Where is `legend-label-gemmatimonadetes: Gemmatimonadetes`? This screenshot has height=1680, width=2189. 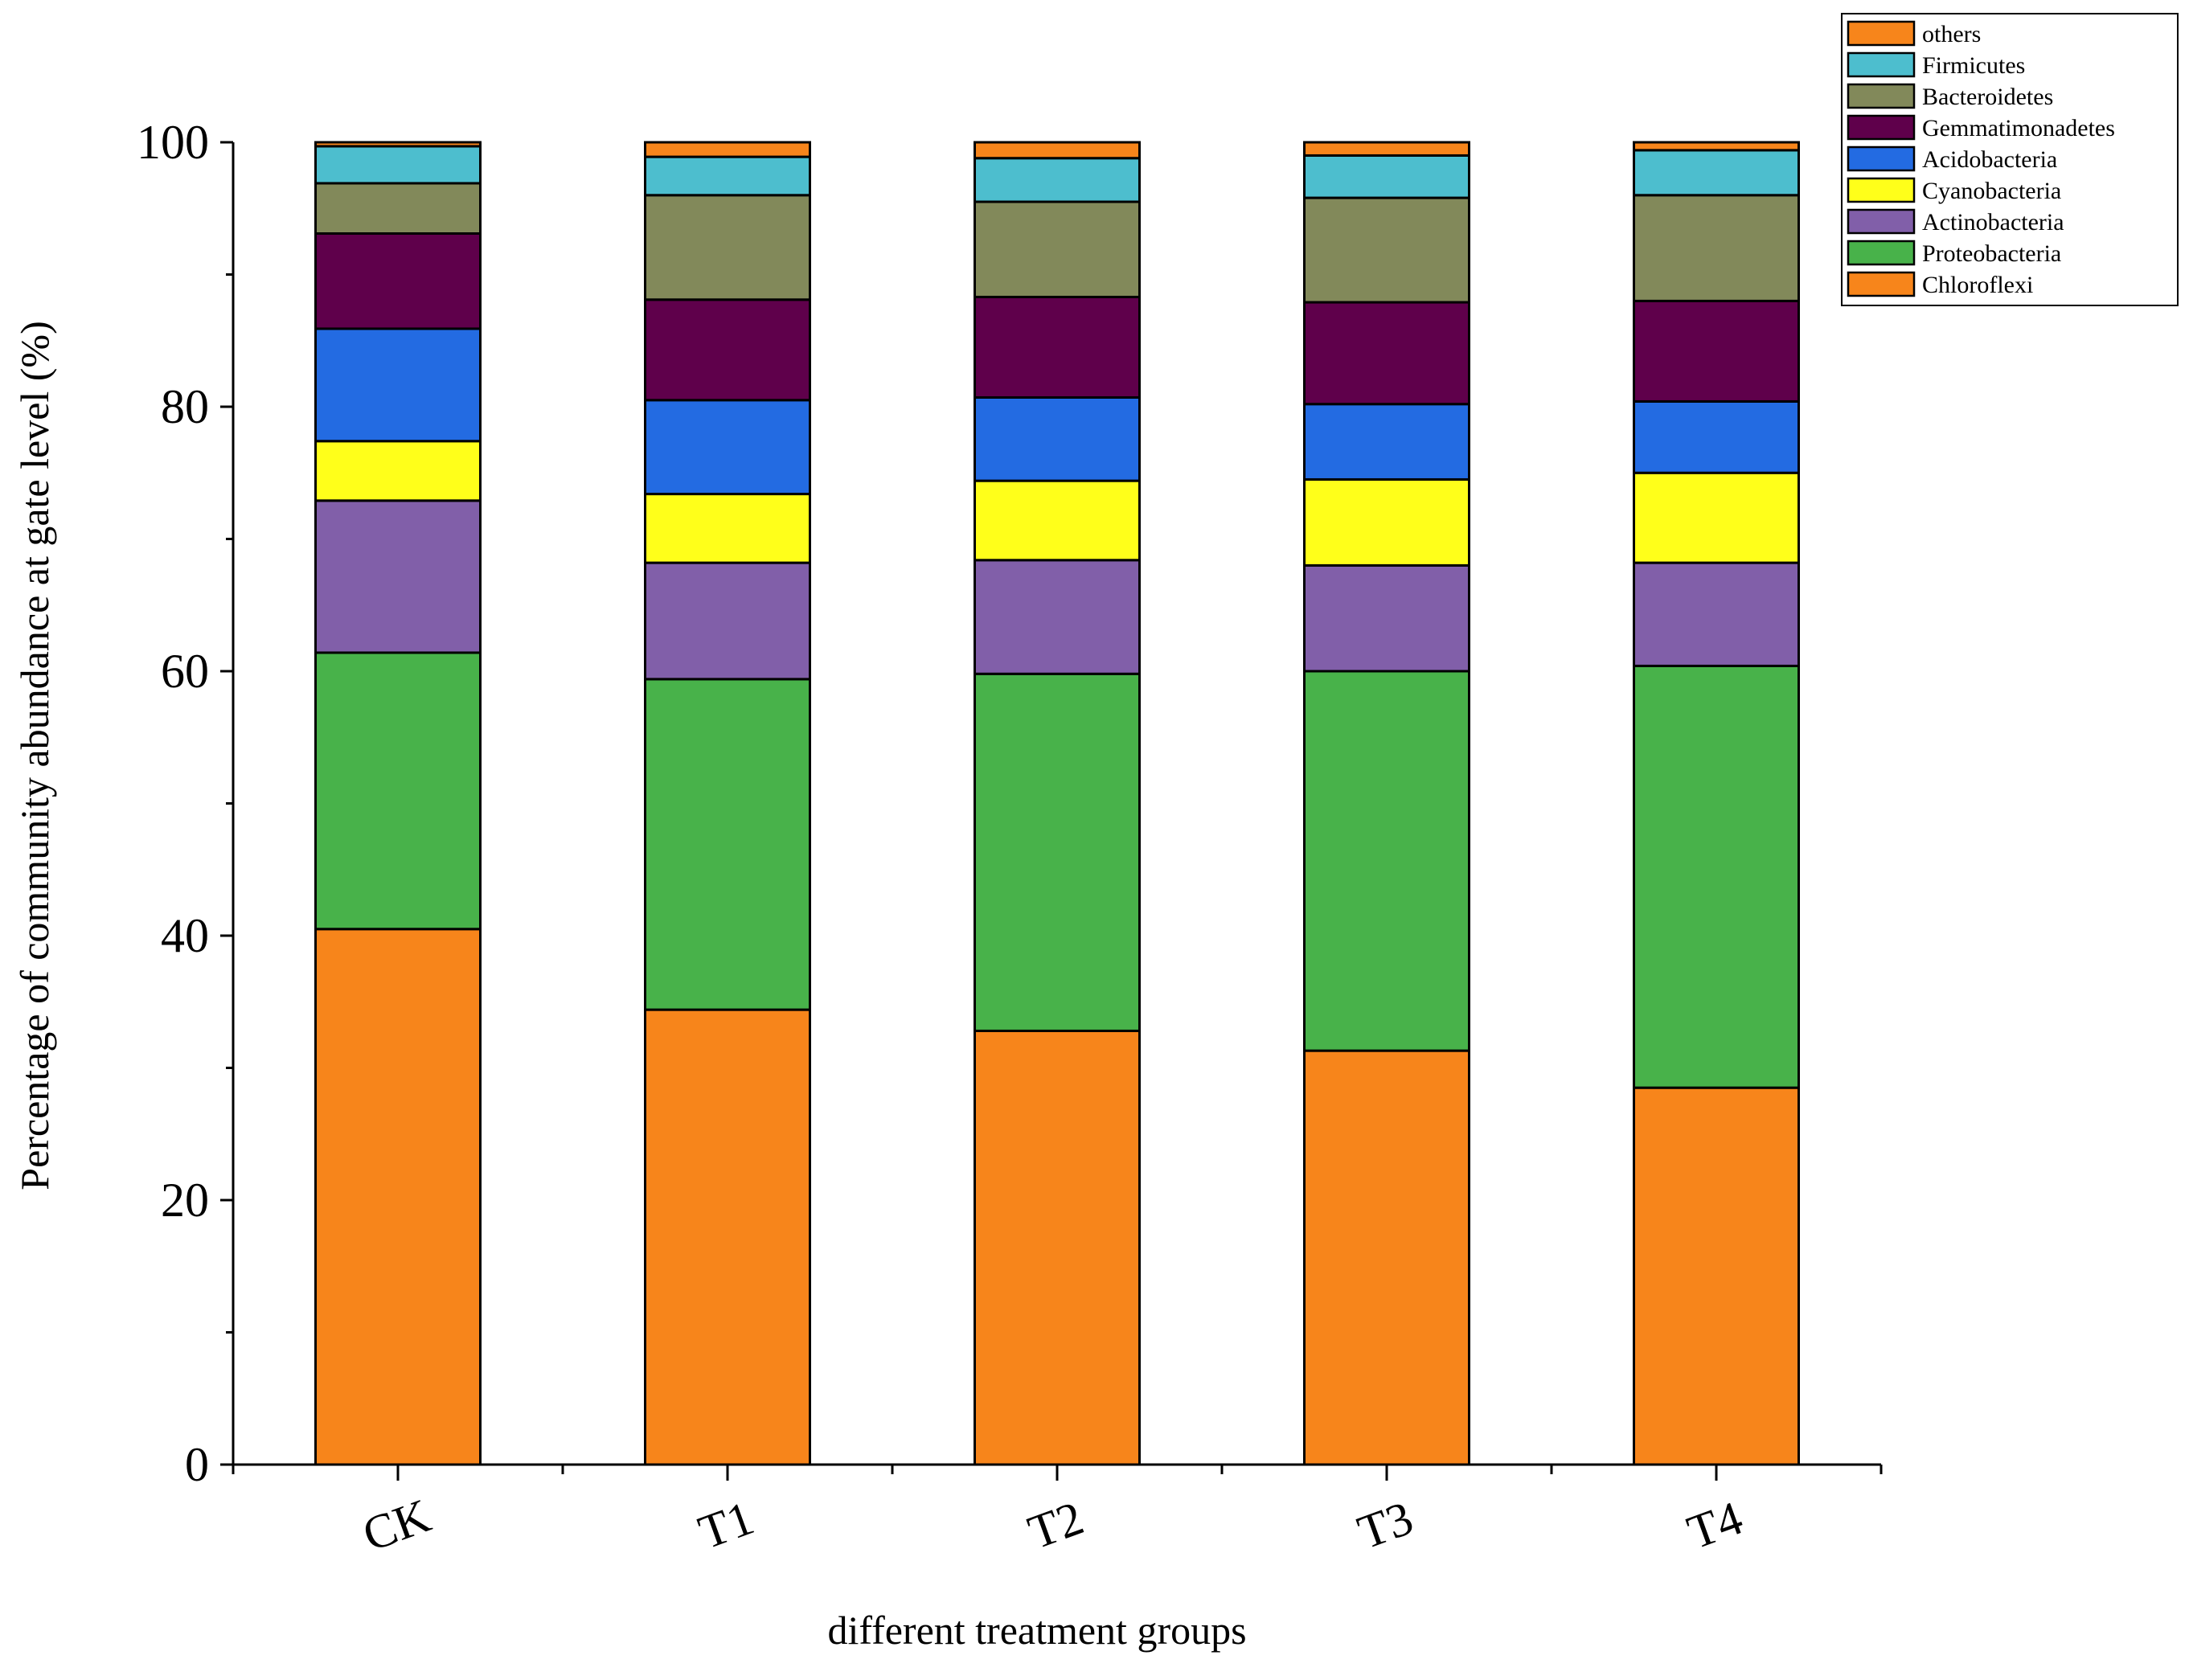
legend-label-gemmatimonadetes: Gemmatimonadetes is located at coordinates (2018, 128).